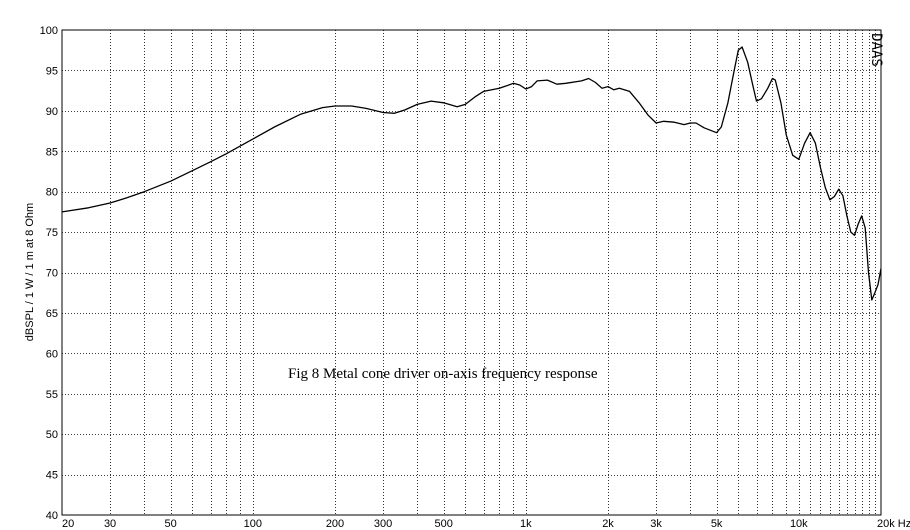 This screenshot has height=530, width=910. I want to click on x-tick-label: 20k Hz, so click(893, 524).